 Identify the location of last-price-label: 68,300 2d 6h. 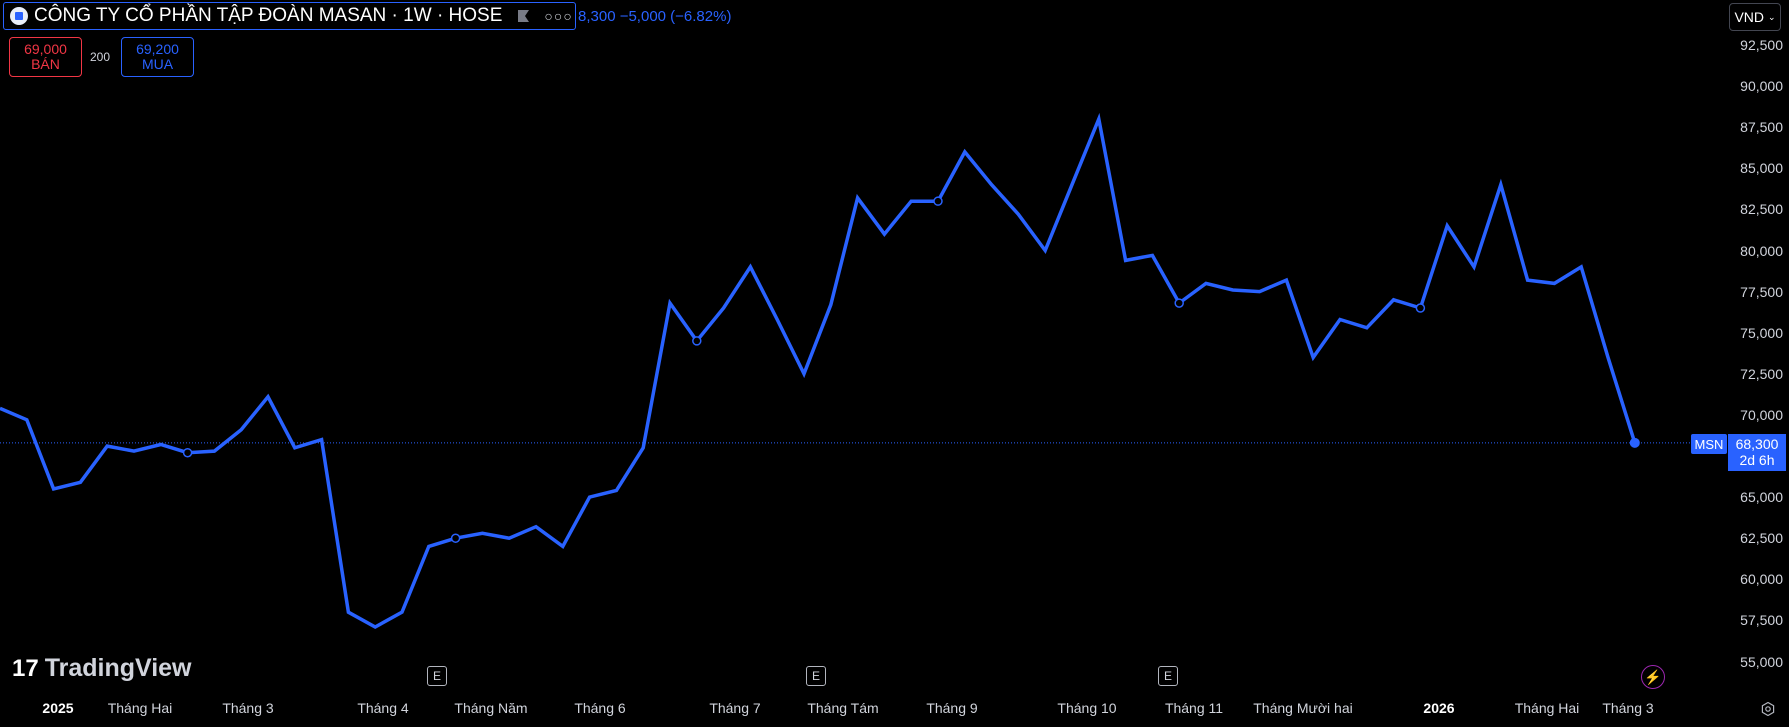
(1757, 452).